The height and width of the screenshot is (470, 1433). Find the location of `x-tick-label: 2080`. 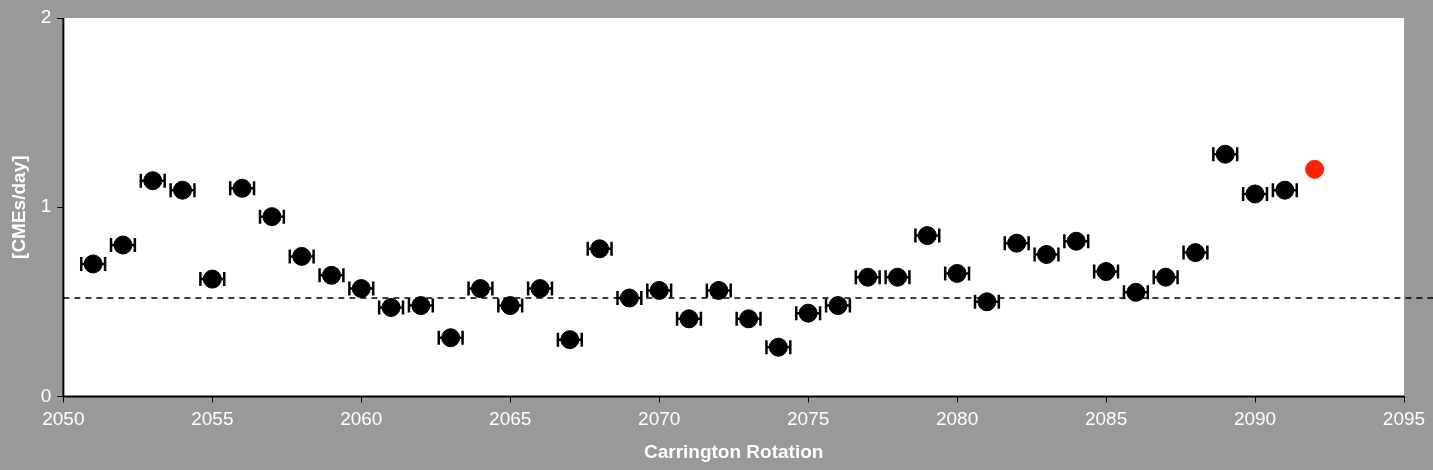

x-tick-label: 2080 is located at coordinates (957, 419).